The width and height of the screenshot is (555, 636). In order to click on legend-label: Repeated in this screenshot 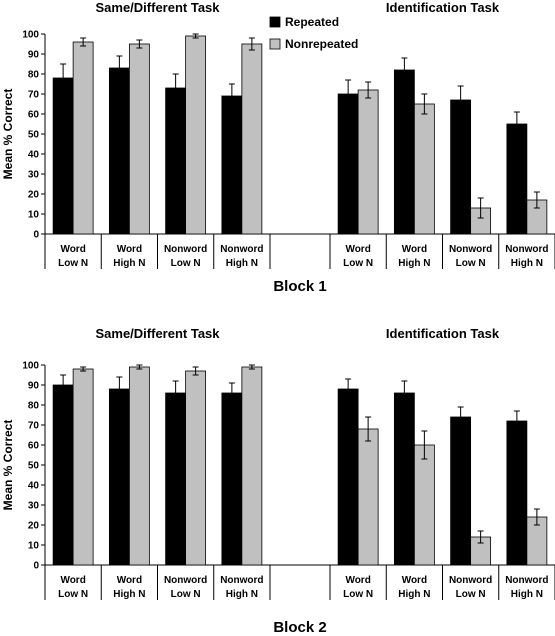, I will do `click(312, 22)`.